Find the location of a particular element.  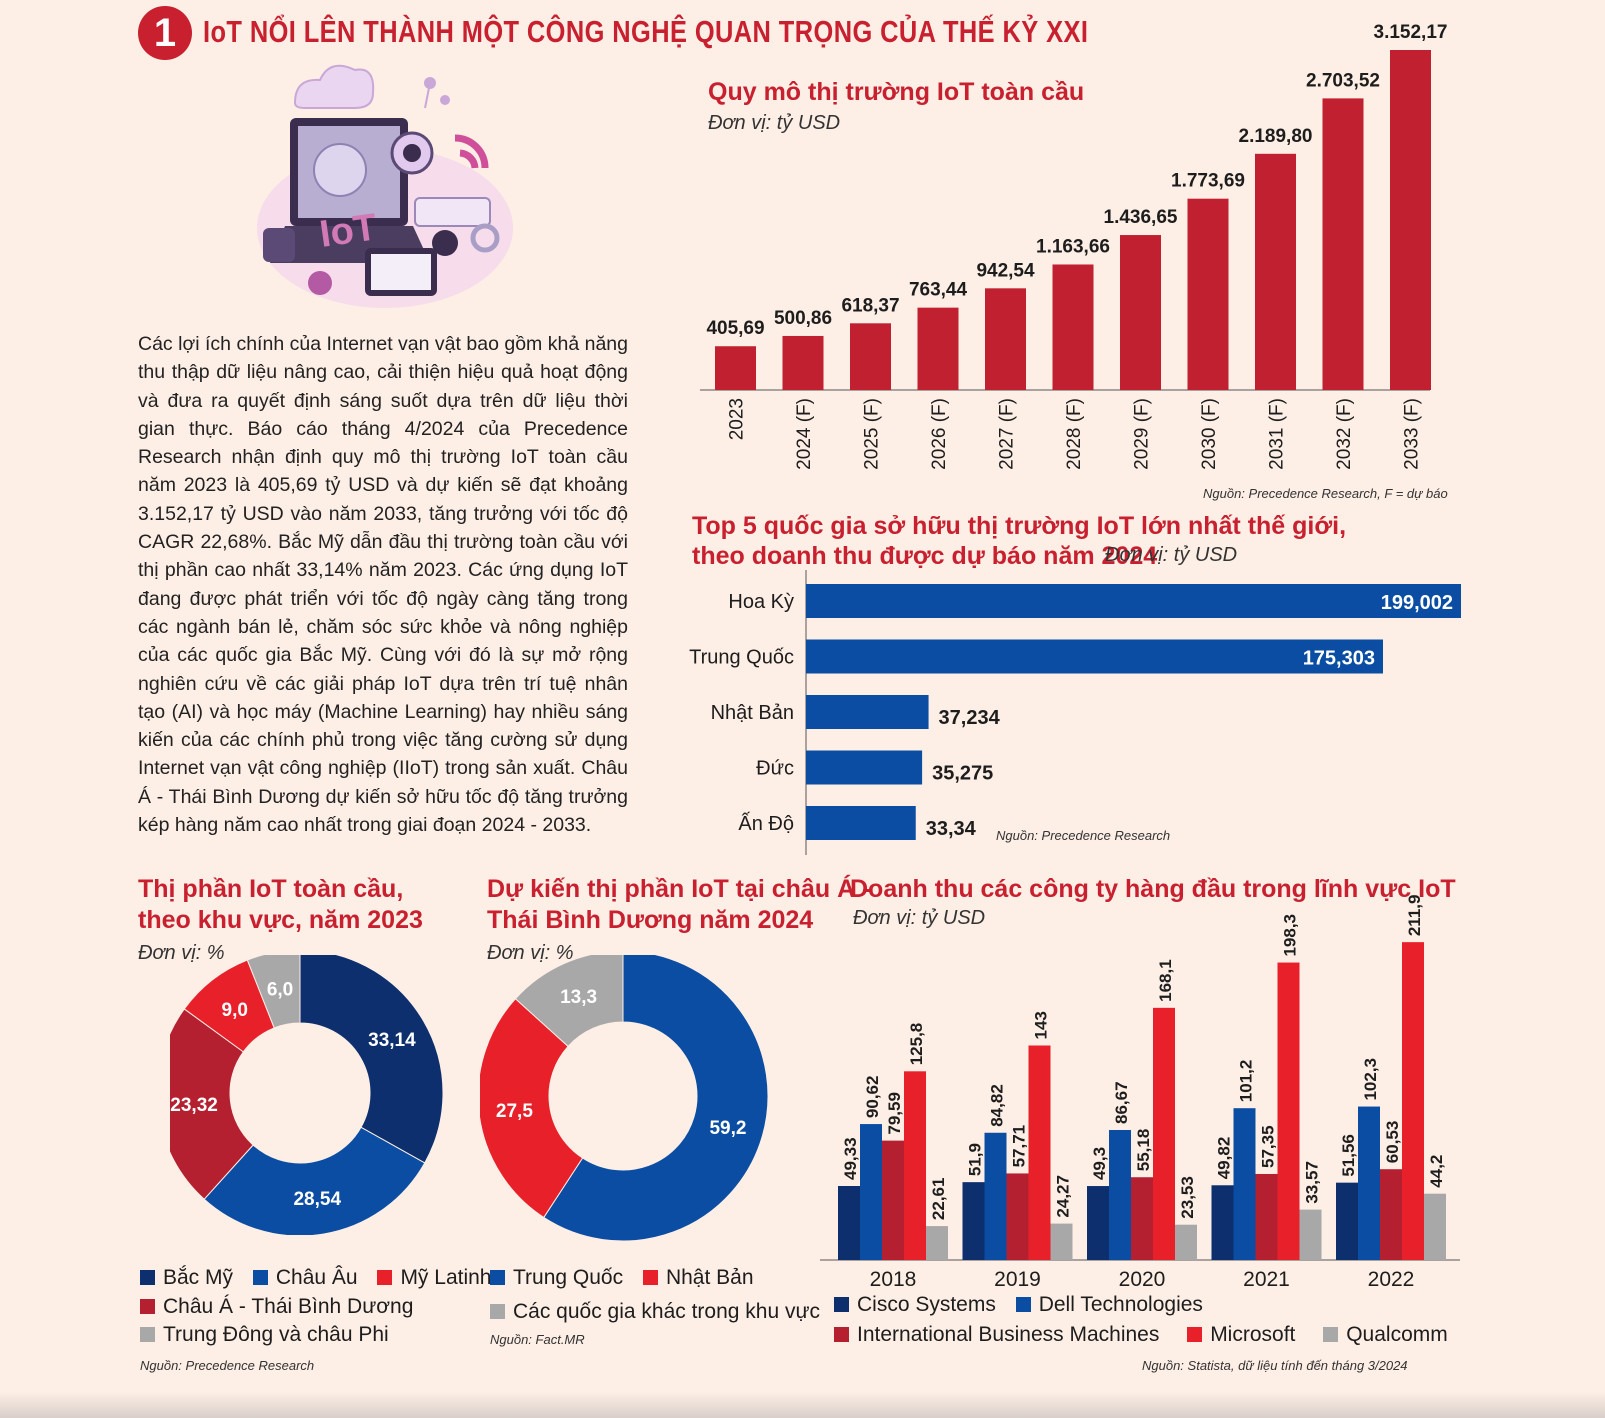

market-value-label-5: 1.163,66 is located at coordinates (1073, 246).